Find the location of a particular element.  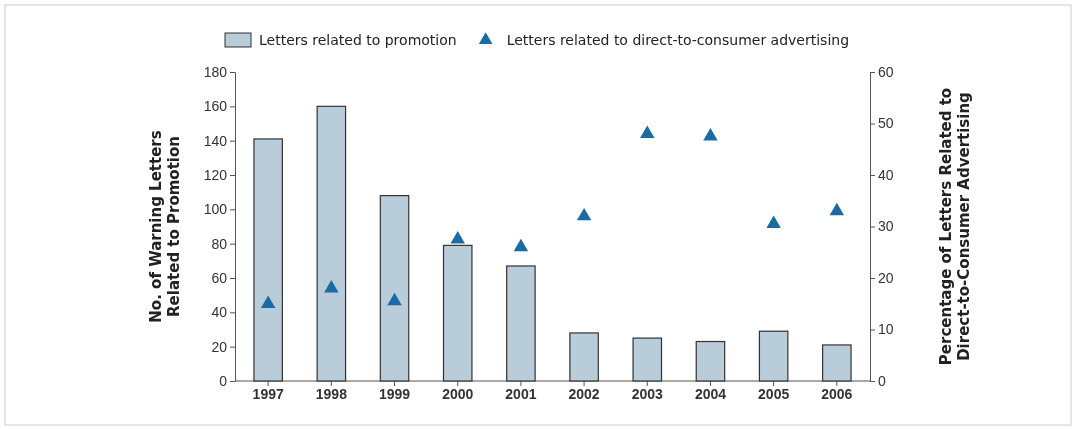

x-tick-label: 2001 is located at coordinates (521, 393).